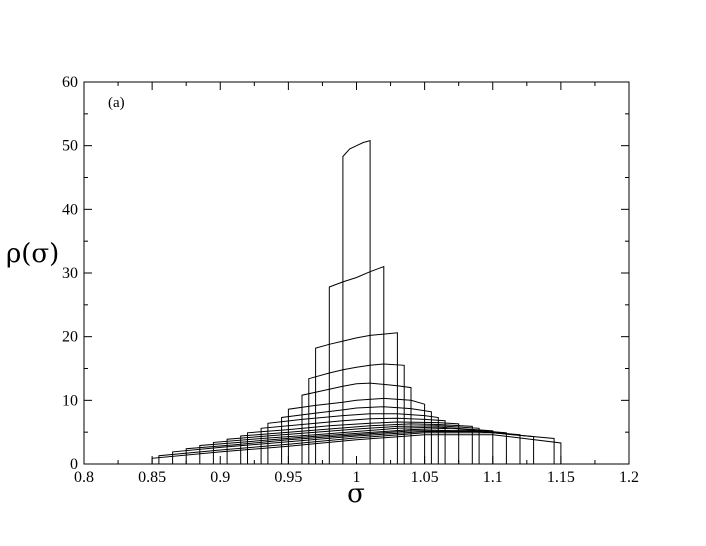 The image size is (706, 546). What do you see at coordinates (70, 273) in the screenshot?
I see `y-tick-label: 30` at bounding box center [70, 273].